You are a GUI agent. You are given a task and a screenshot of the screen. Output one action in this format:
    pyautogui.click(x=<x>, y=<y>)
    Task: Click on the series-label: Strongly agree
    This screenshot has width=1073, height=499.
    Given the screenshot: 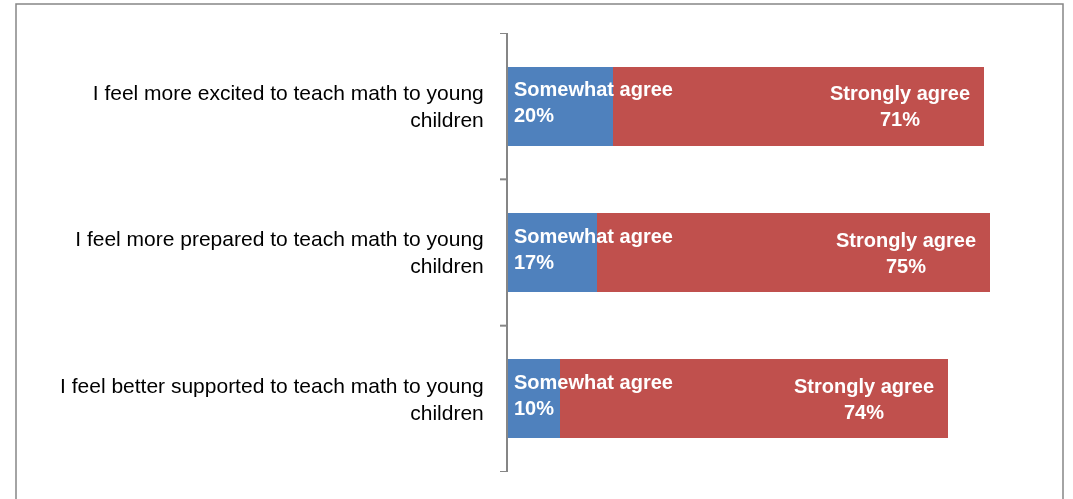 What is the action you would take?
    pyautogui.click(x=906, y=240)
    